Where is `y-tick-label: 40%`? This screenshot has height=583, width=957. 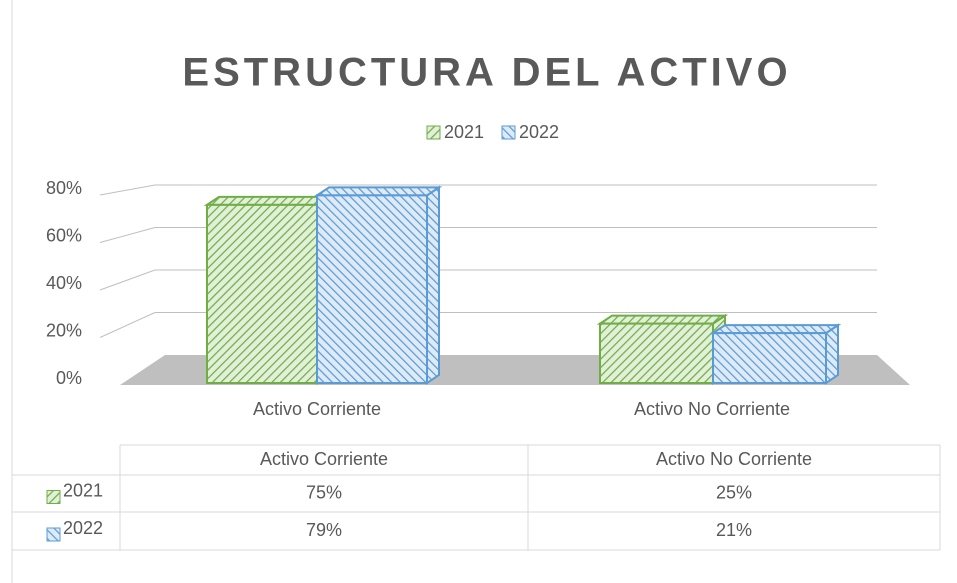
y-tick-label: 40% is located at coordinates (64, 283).